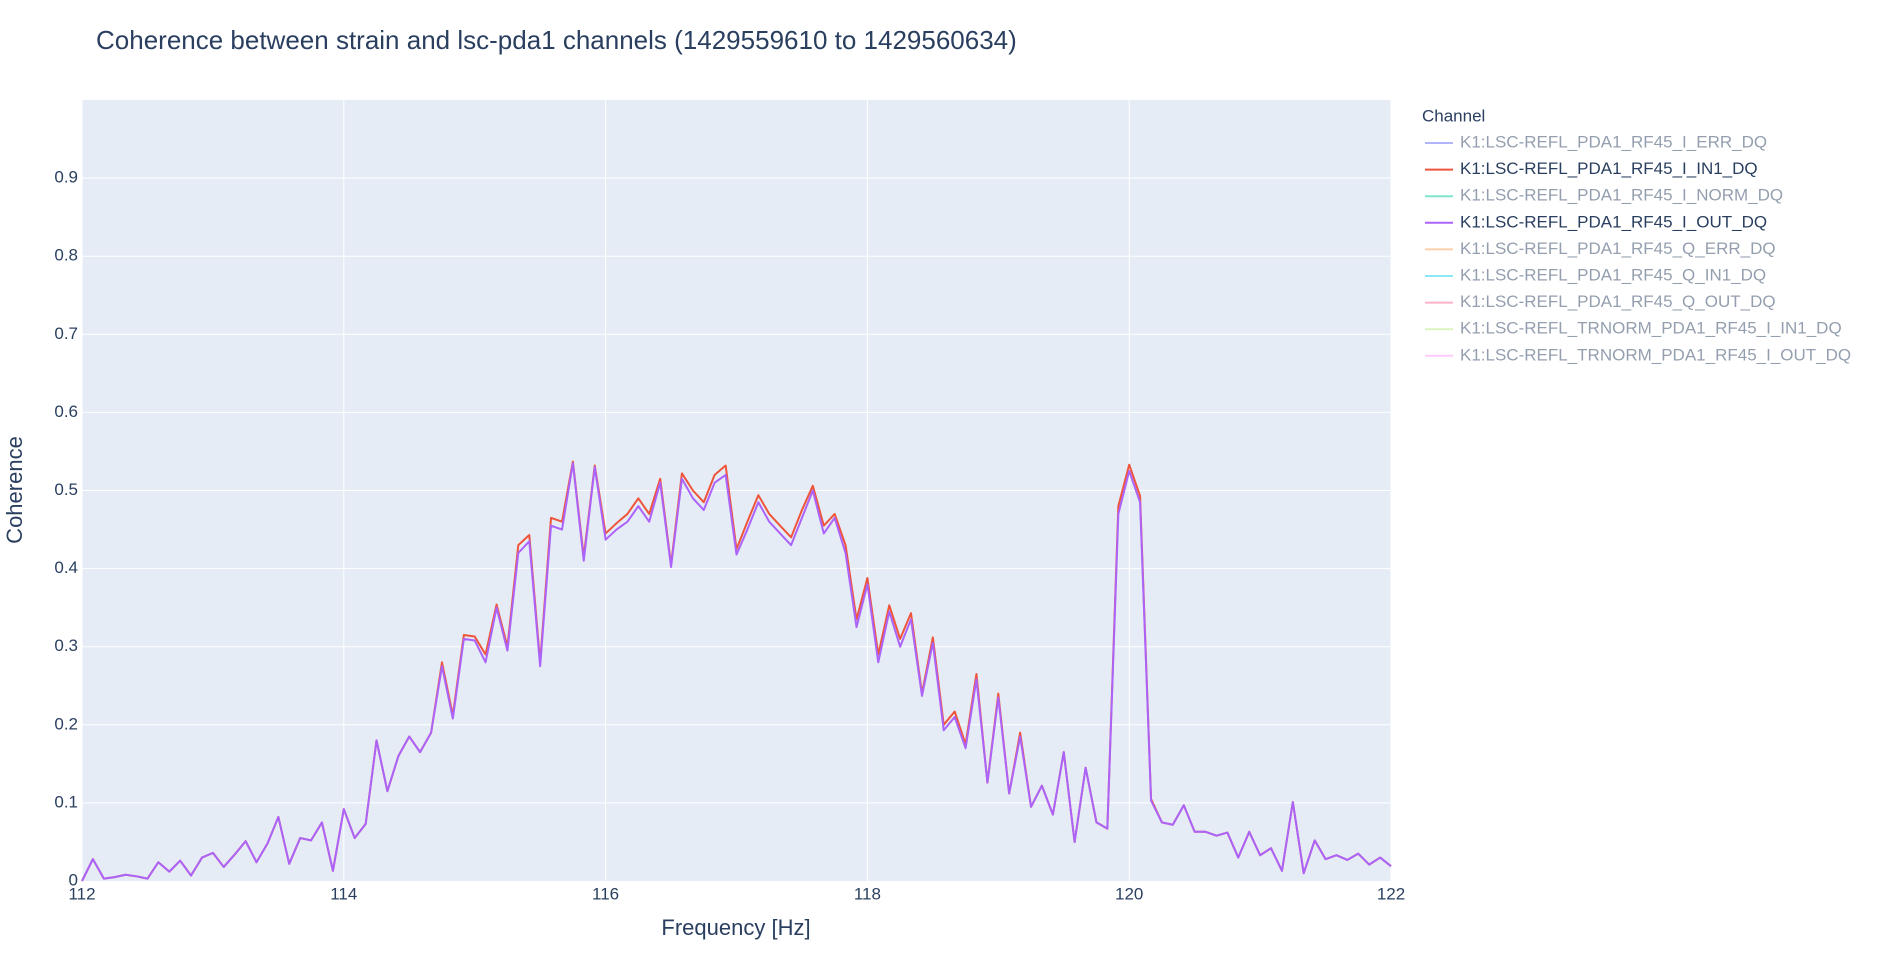 The height and width of the screenshot is (958, 1904). What do you see at coordinates (1453, 115) in the screenshot?
I see `legend-title: Channel` at bounding box center [1453, 115].